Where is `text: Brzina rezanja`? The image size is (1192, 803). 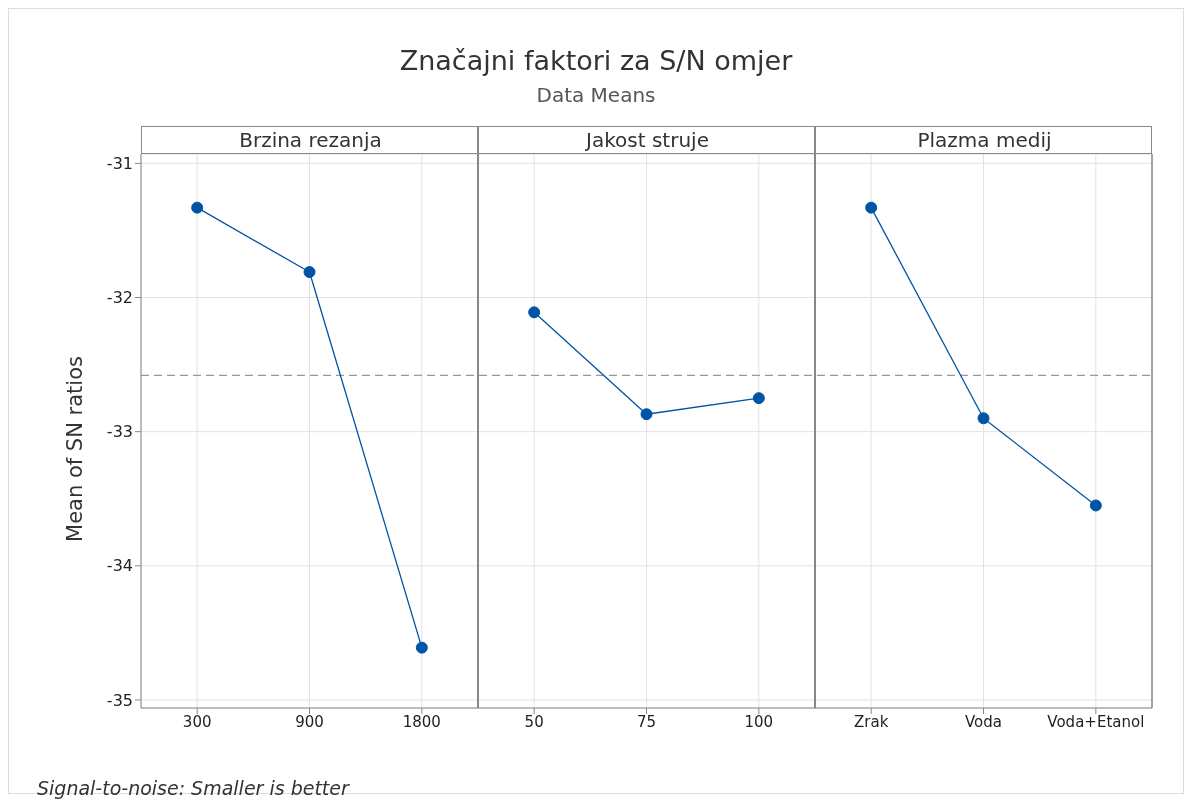
text: Brzina rezanja is located at coordinates (310, 140).